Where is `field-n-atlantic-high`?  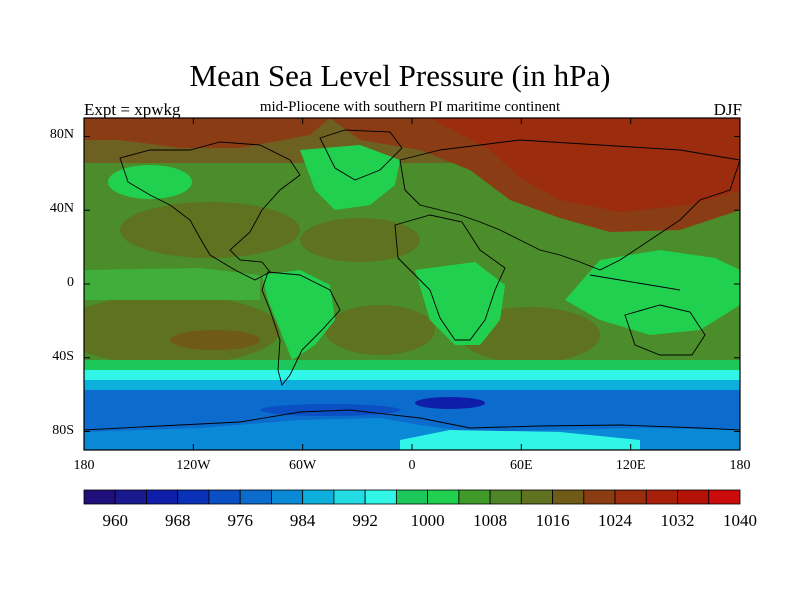
field-n-atlantic-high is located at coordinates (360, 240).